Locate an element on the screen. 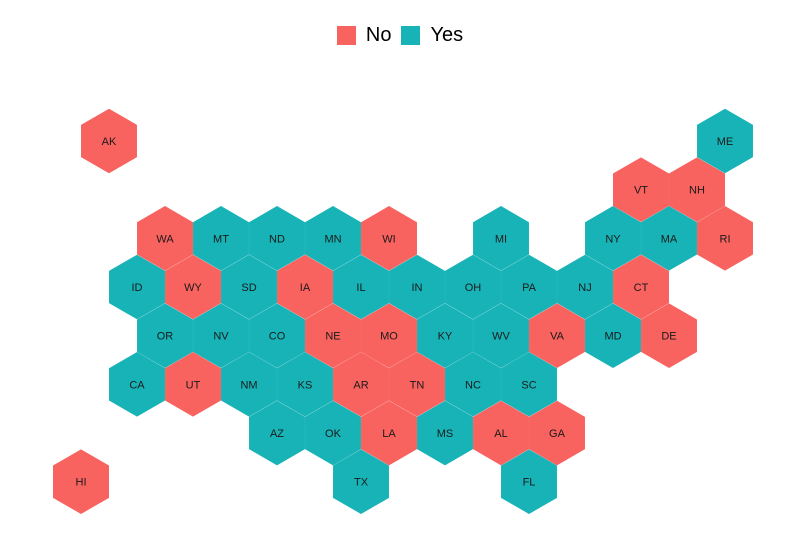 The width and height of the screenshot is (800, 550). state-hex-me: ME is located at coordinates (725, 141).